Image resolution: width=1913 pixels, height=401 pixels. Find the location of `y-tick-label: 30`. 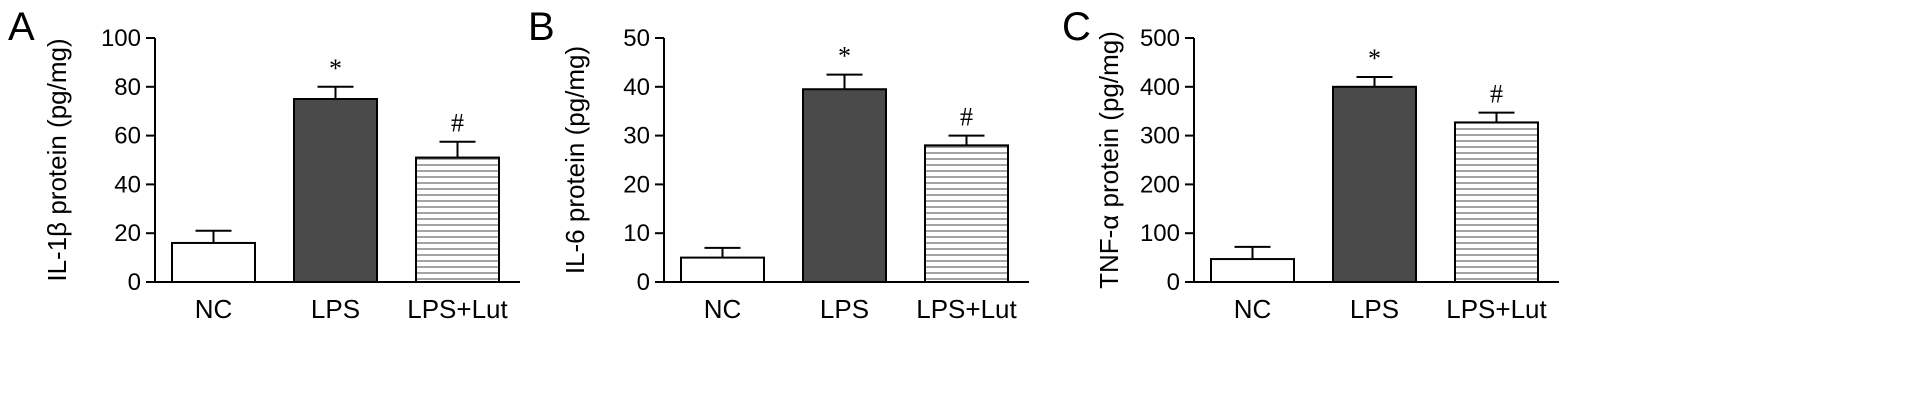

y-tick-label: 30 is located at coordinates (636, 136).